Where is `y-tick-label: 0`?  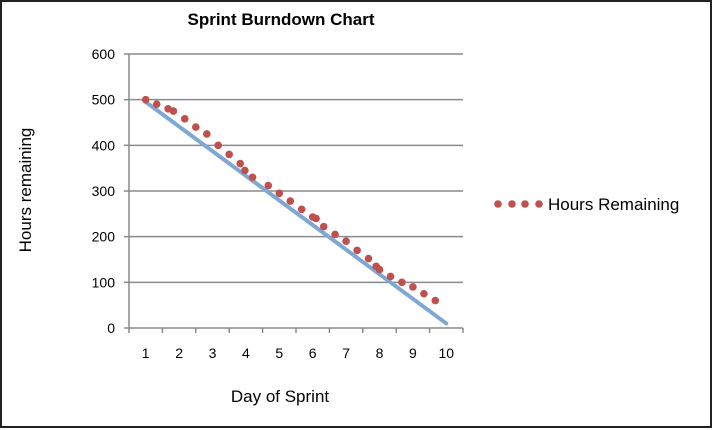 y-tick-label: 0 is located at coordinates (111, 328).